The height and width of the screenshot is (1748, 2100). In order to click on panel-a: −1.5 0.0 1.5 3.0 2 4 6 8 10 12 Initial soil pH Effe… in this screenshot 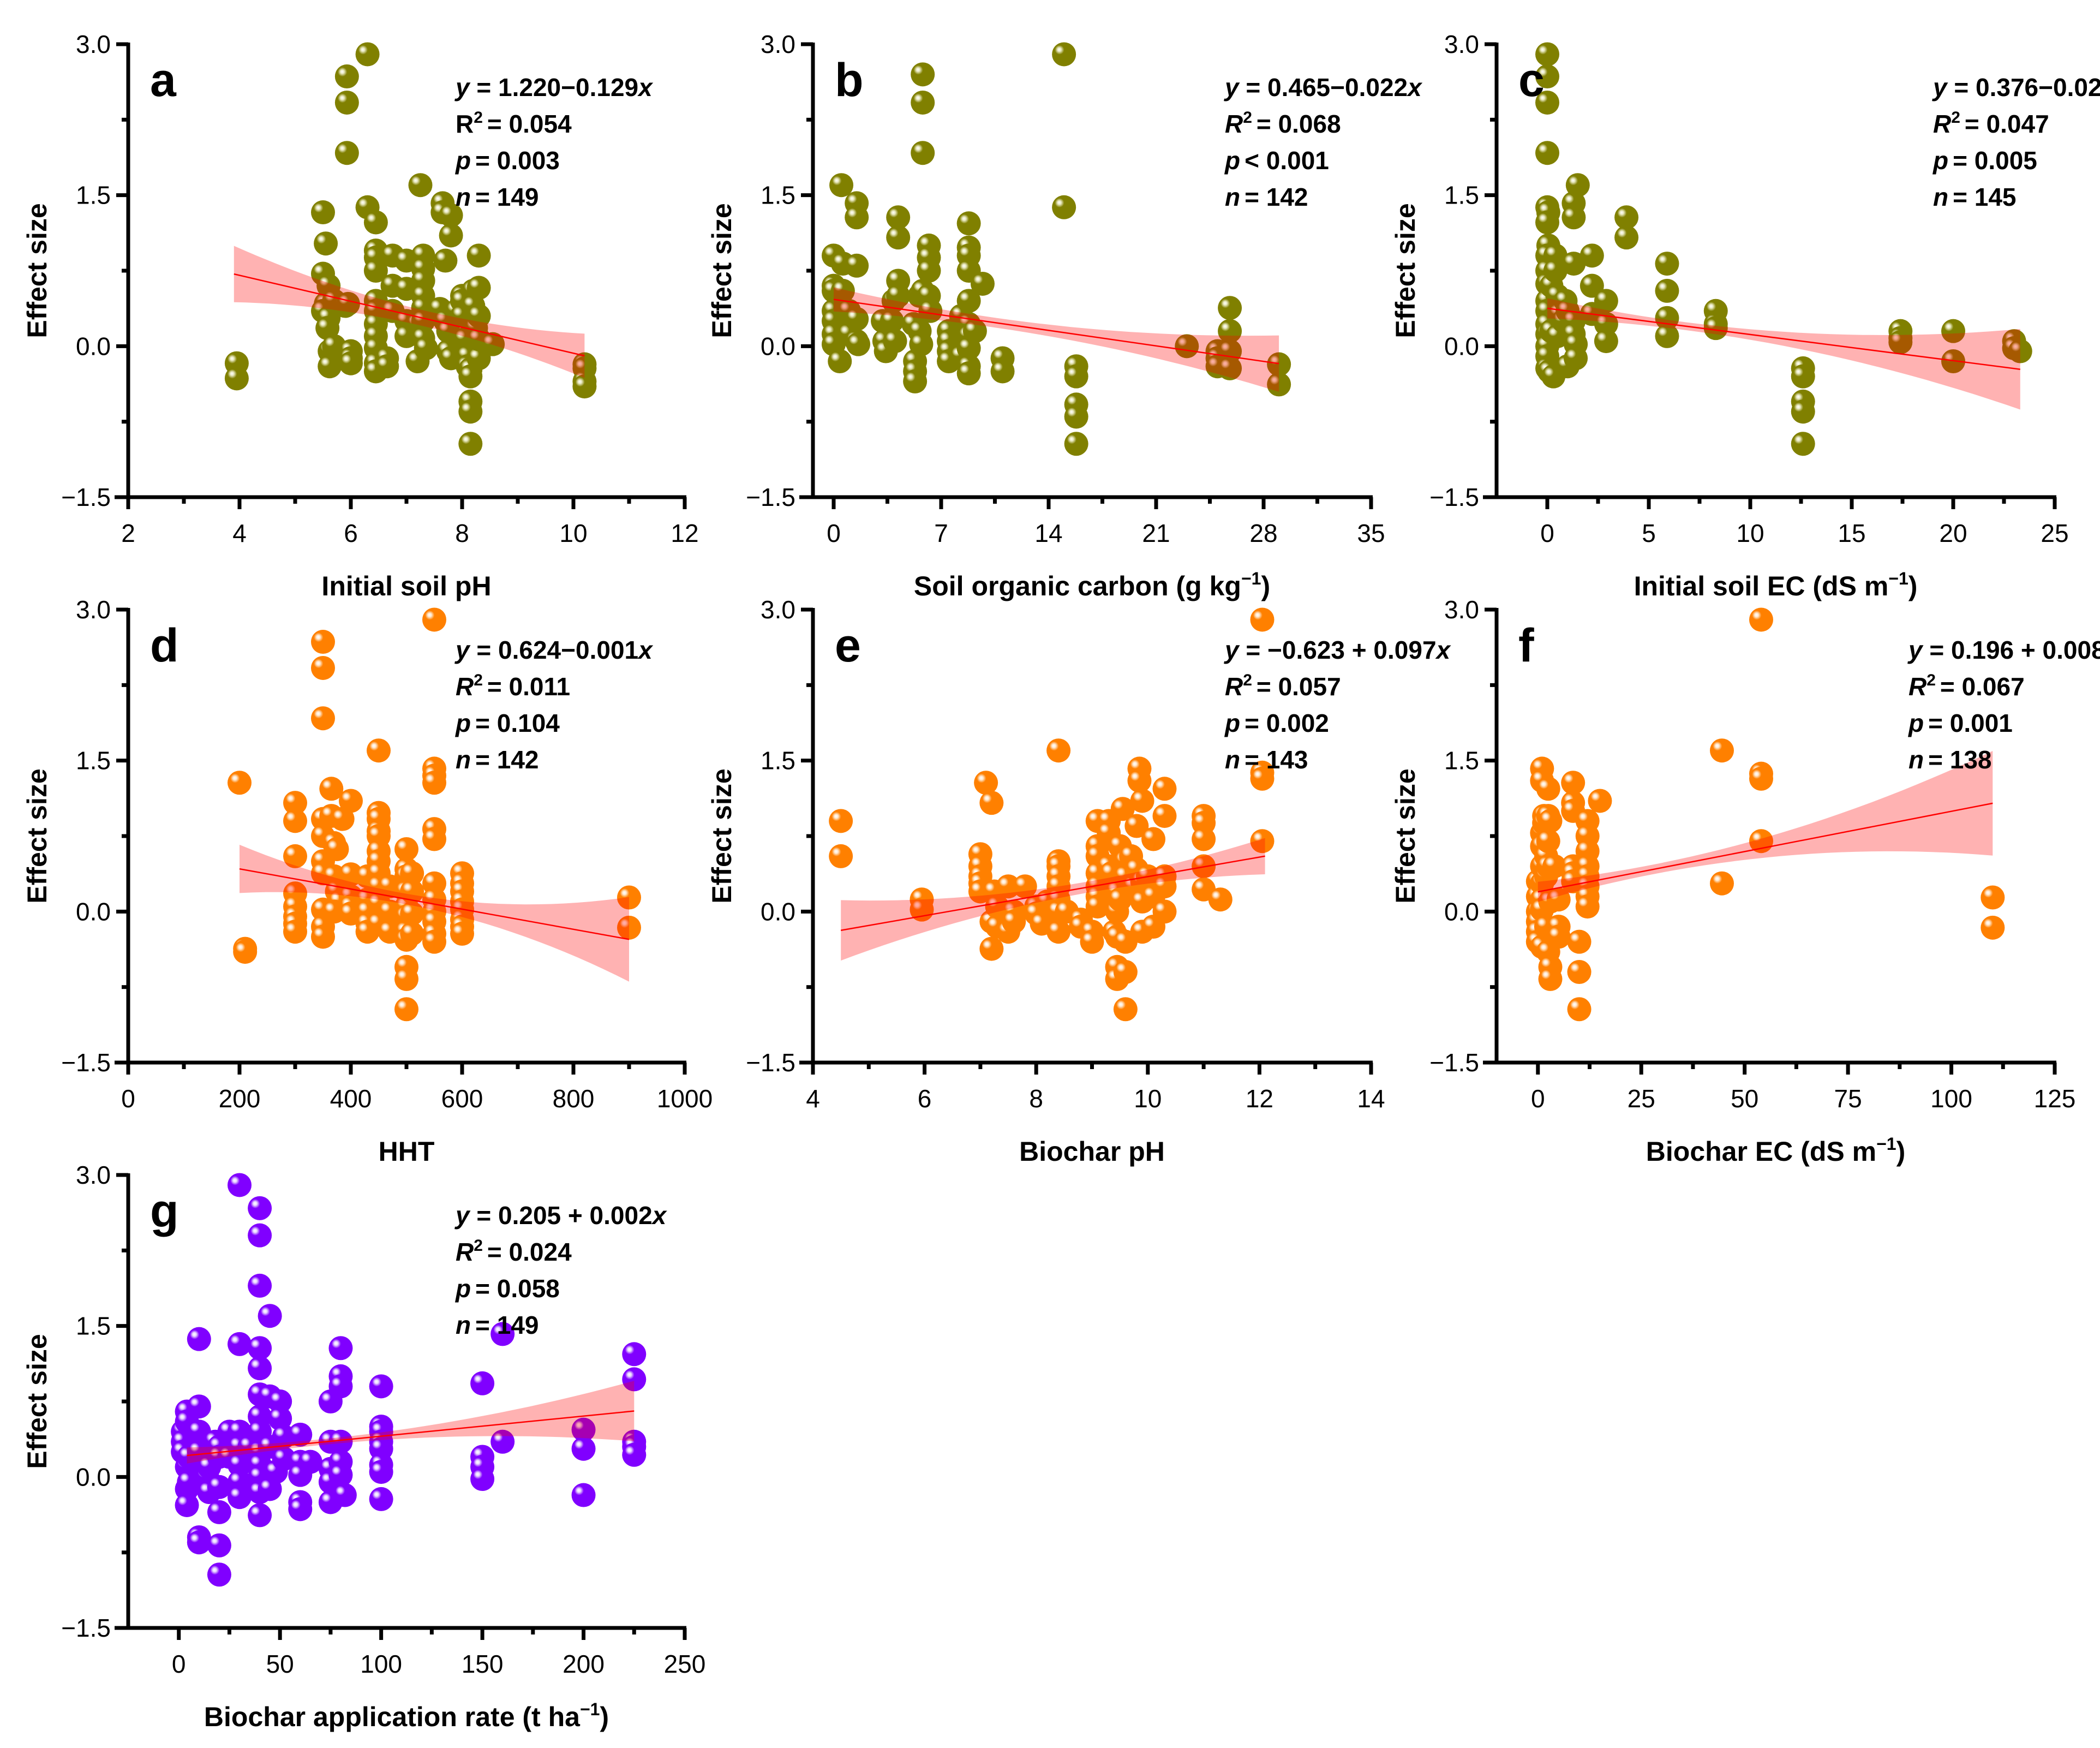, I will do `click(360, 316)`.